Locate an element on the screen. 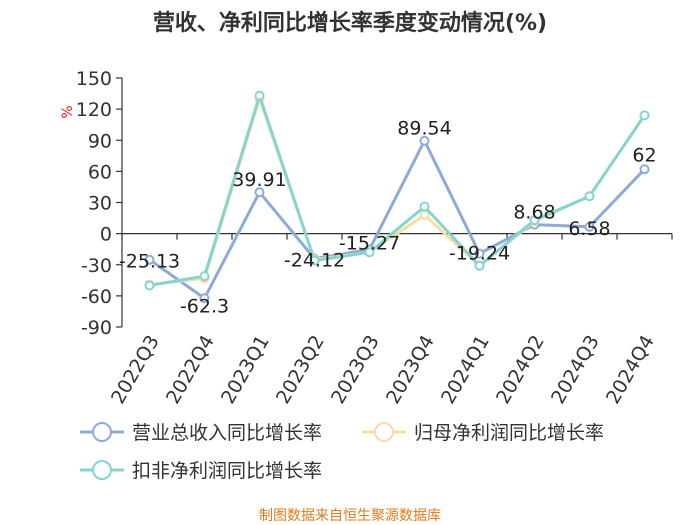 Image resolution: width=700 pixels, height=525 pixels. data-label: 6.58 is located at coordinates (589, 229).